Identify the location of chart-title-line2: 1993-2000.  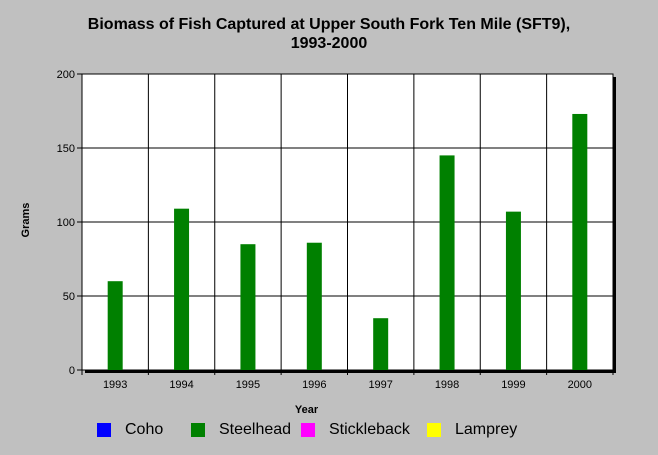
(329, 43).